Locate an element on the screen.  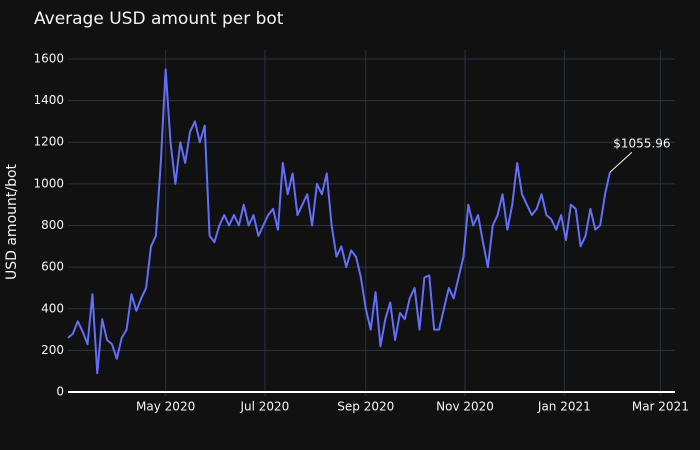
y-tick-label: 800 is located at coordinates (52, 225).